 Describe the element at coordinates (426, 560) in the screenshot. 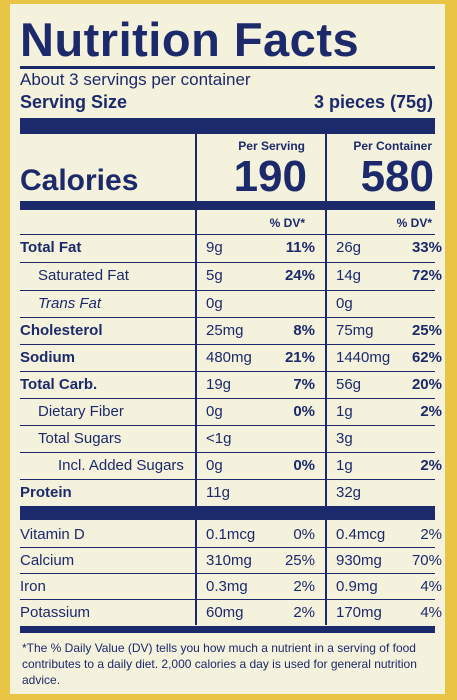

I see `dv-container: 70%` at that location.